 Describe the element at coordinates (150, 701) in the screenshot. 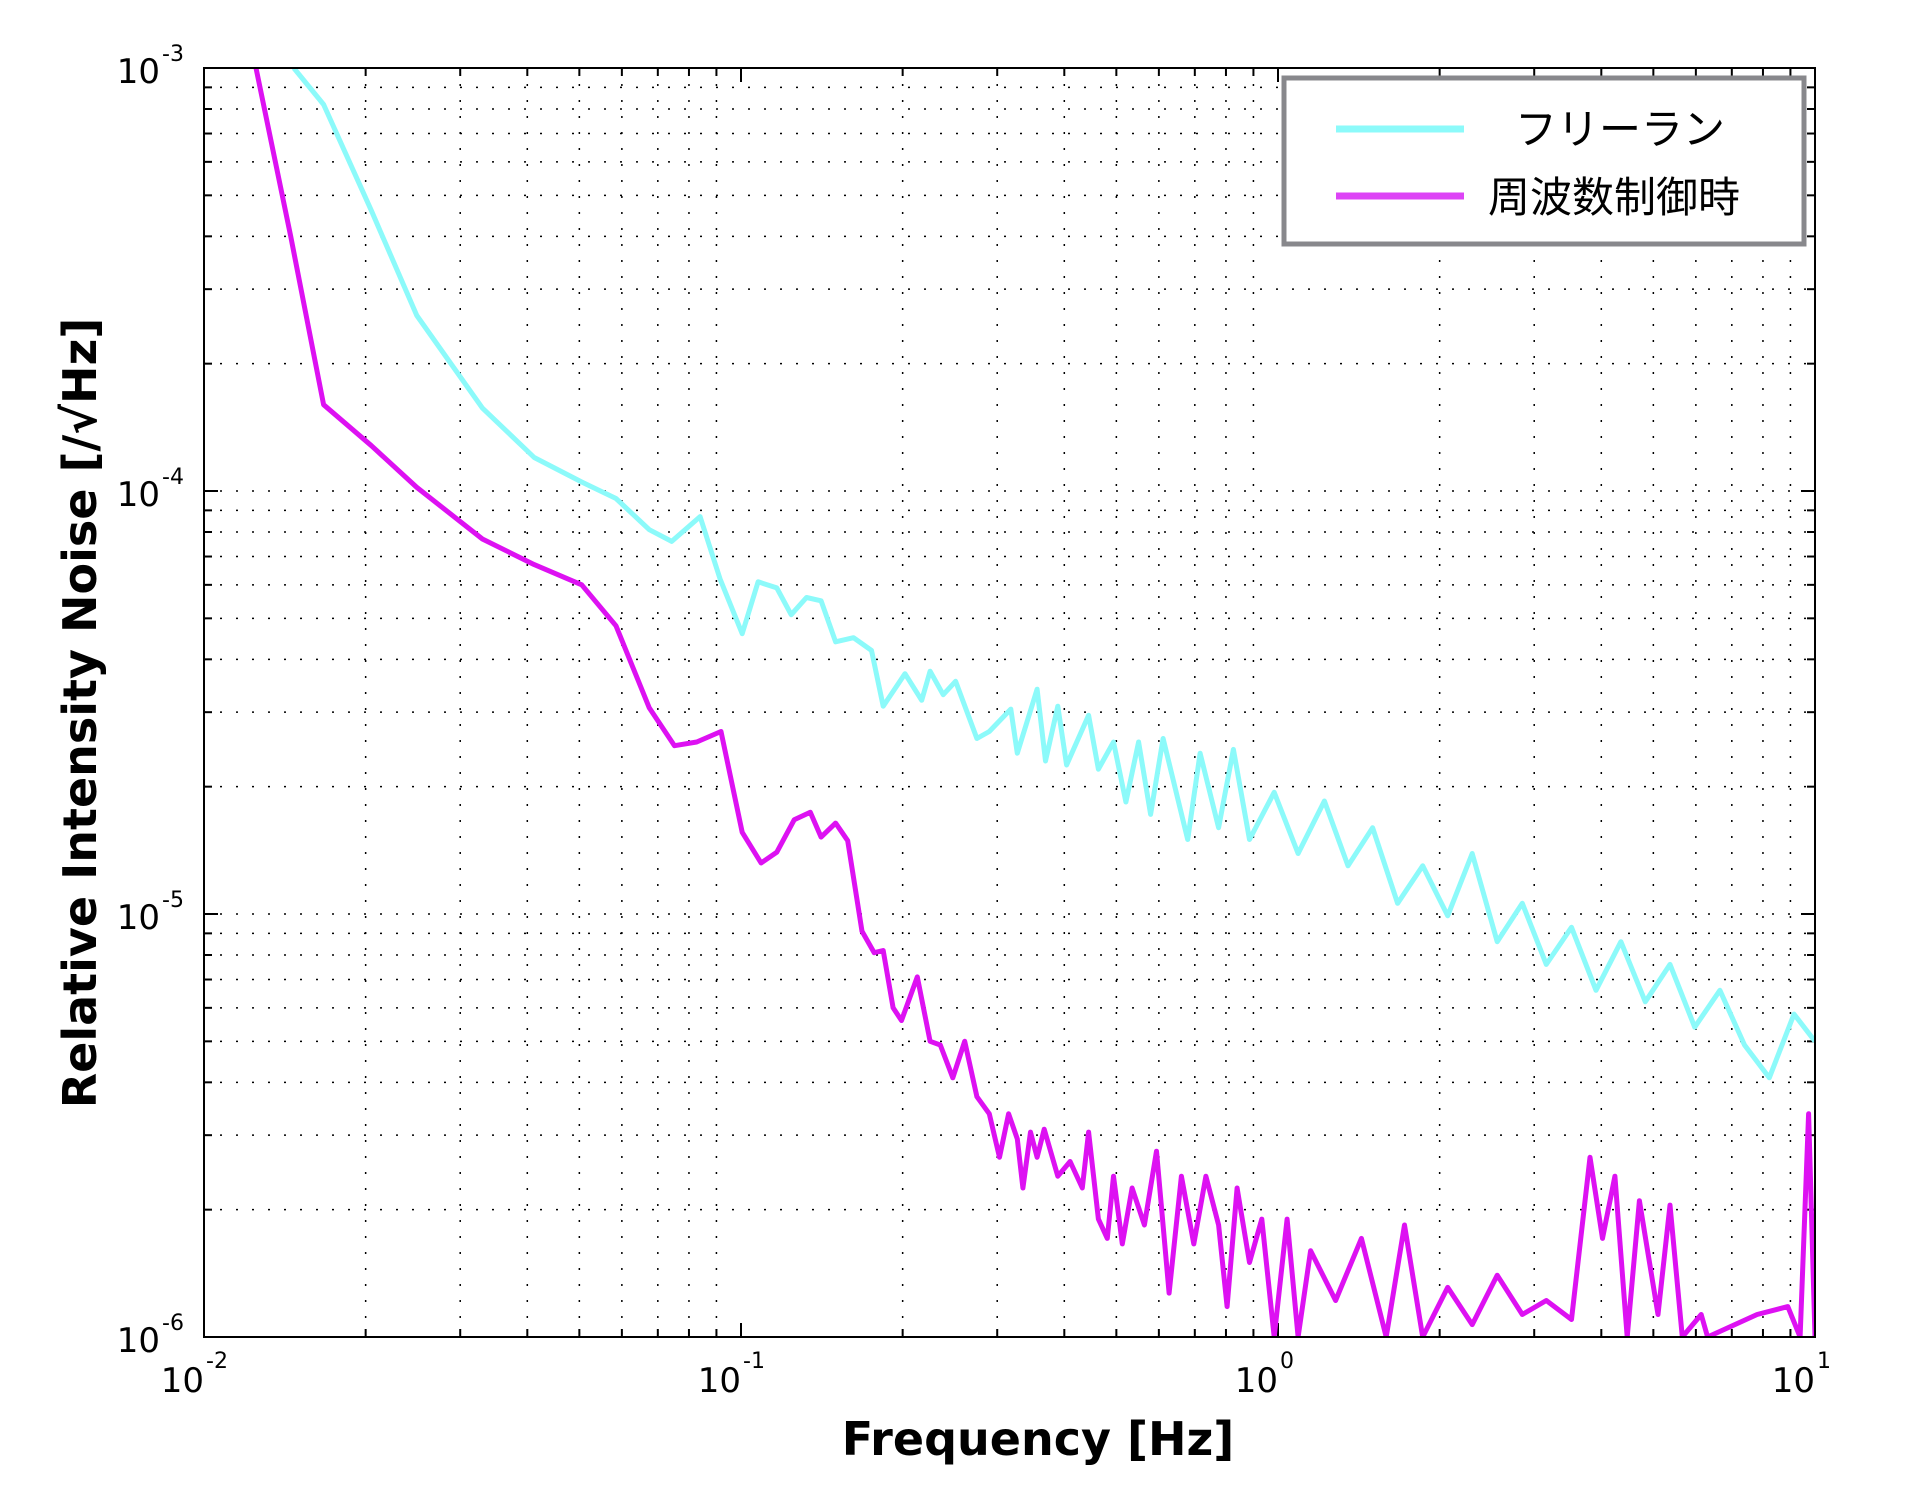

I see `y-tick-labels: 10 -6 10 -5 10 -4 10 -3` at that location.